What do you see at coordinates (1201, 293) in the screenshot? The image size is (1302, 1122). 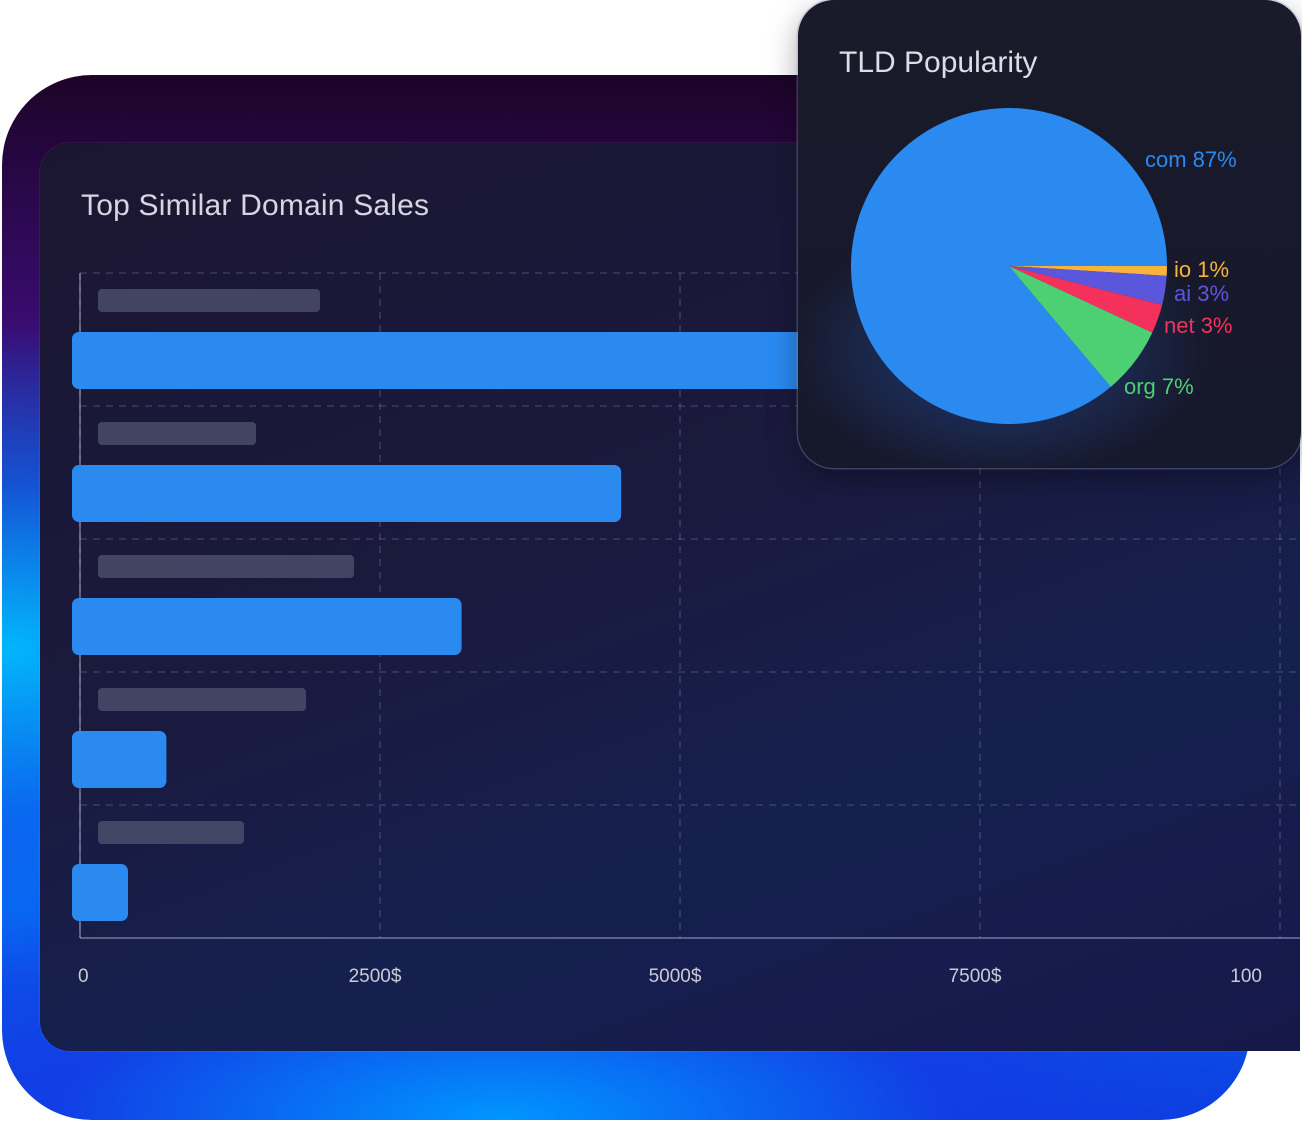 I see `pie-label-ai: ai 3%` at bounding box center [1201, 293].